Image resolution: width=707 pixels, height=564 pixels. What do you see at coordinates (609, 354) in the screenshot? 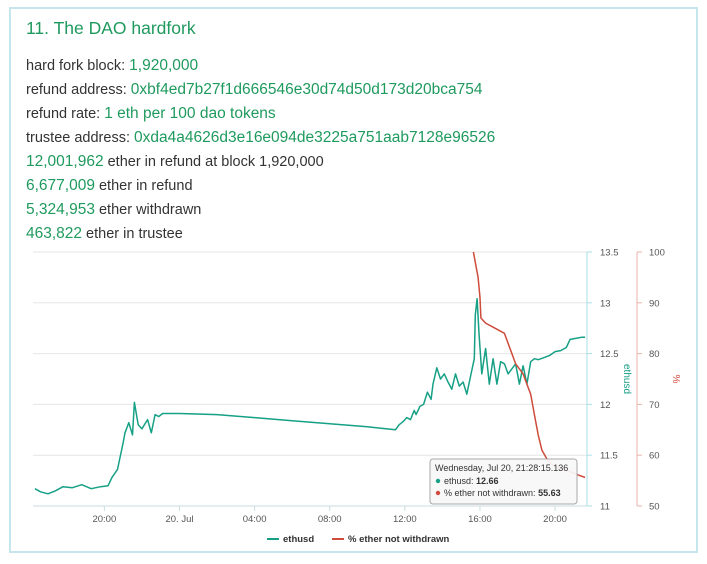
I see `ethusd-tick-label: 12.5` at bounding box center [609, 354].